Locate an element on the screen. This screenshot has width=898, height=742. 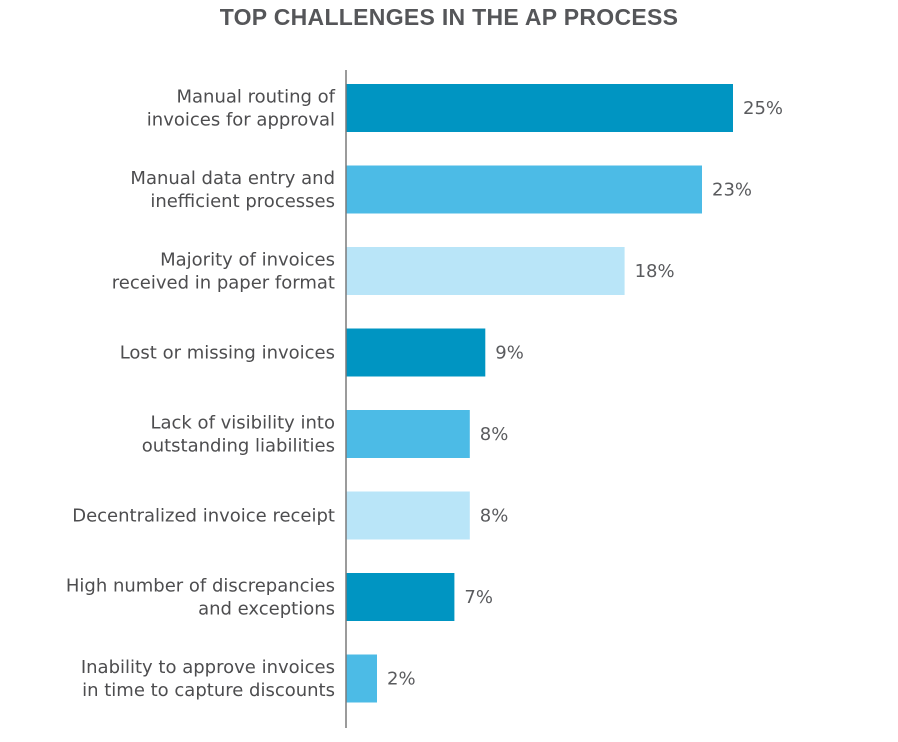
value-label-2: 23% is located at coordinates (732, 190).